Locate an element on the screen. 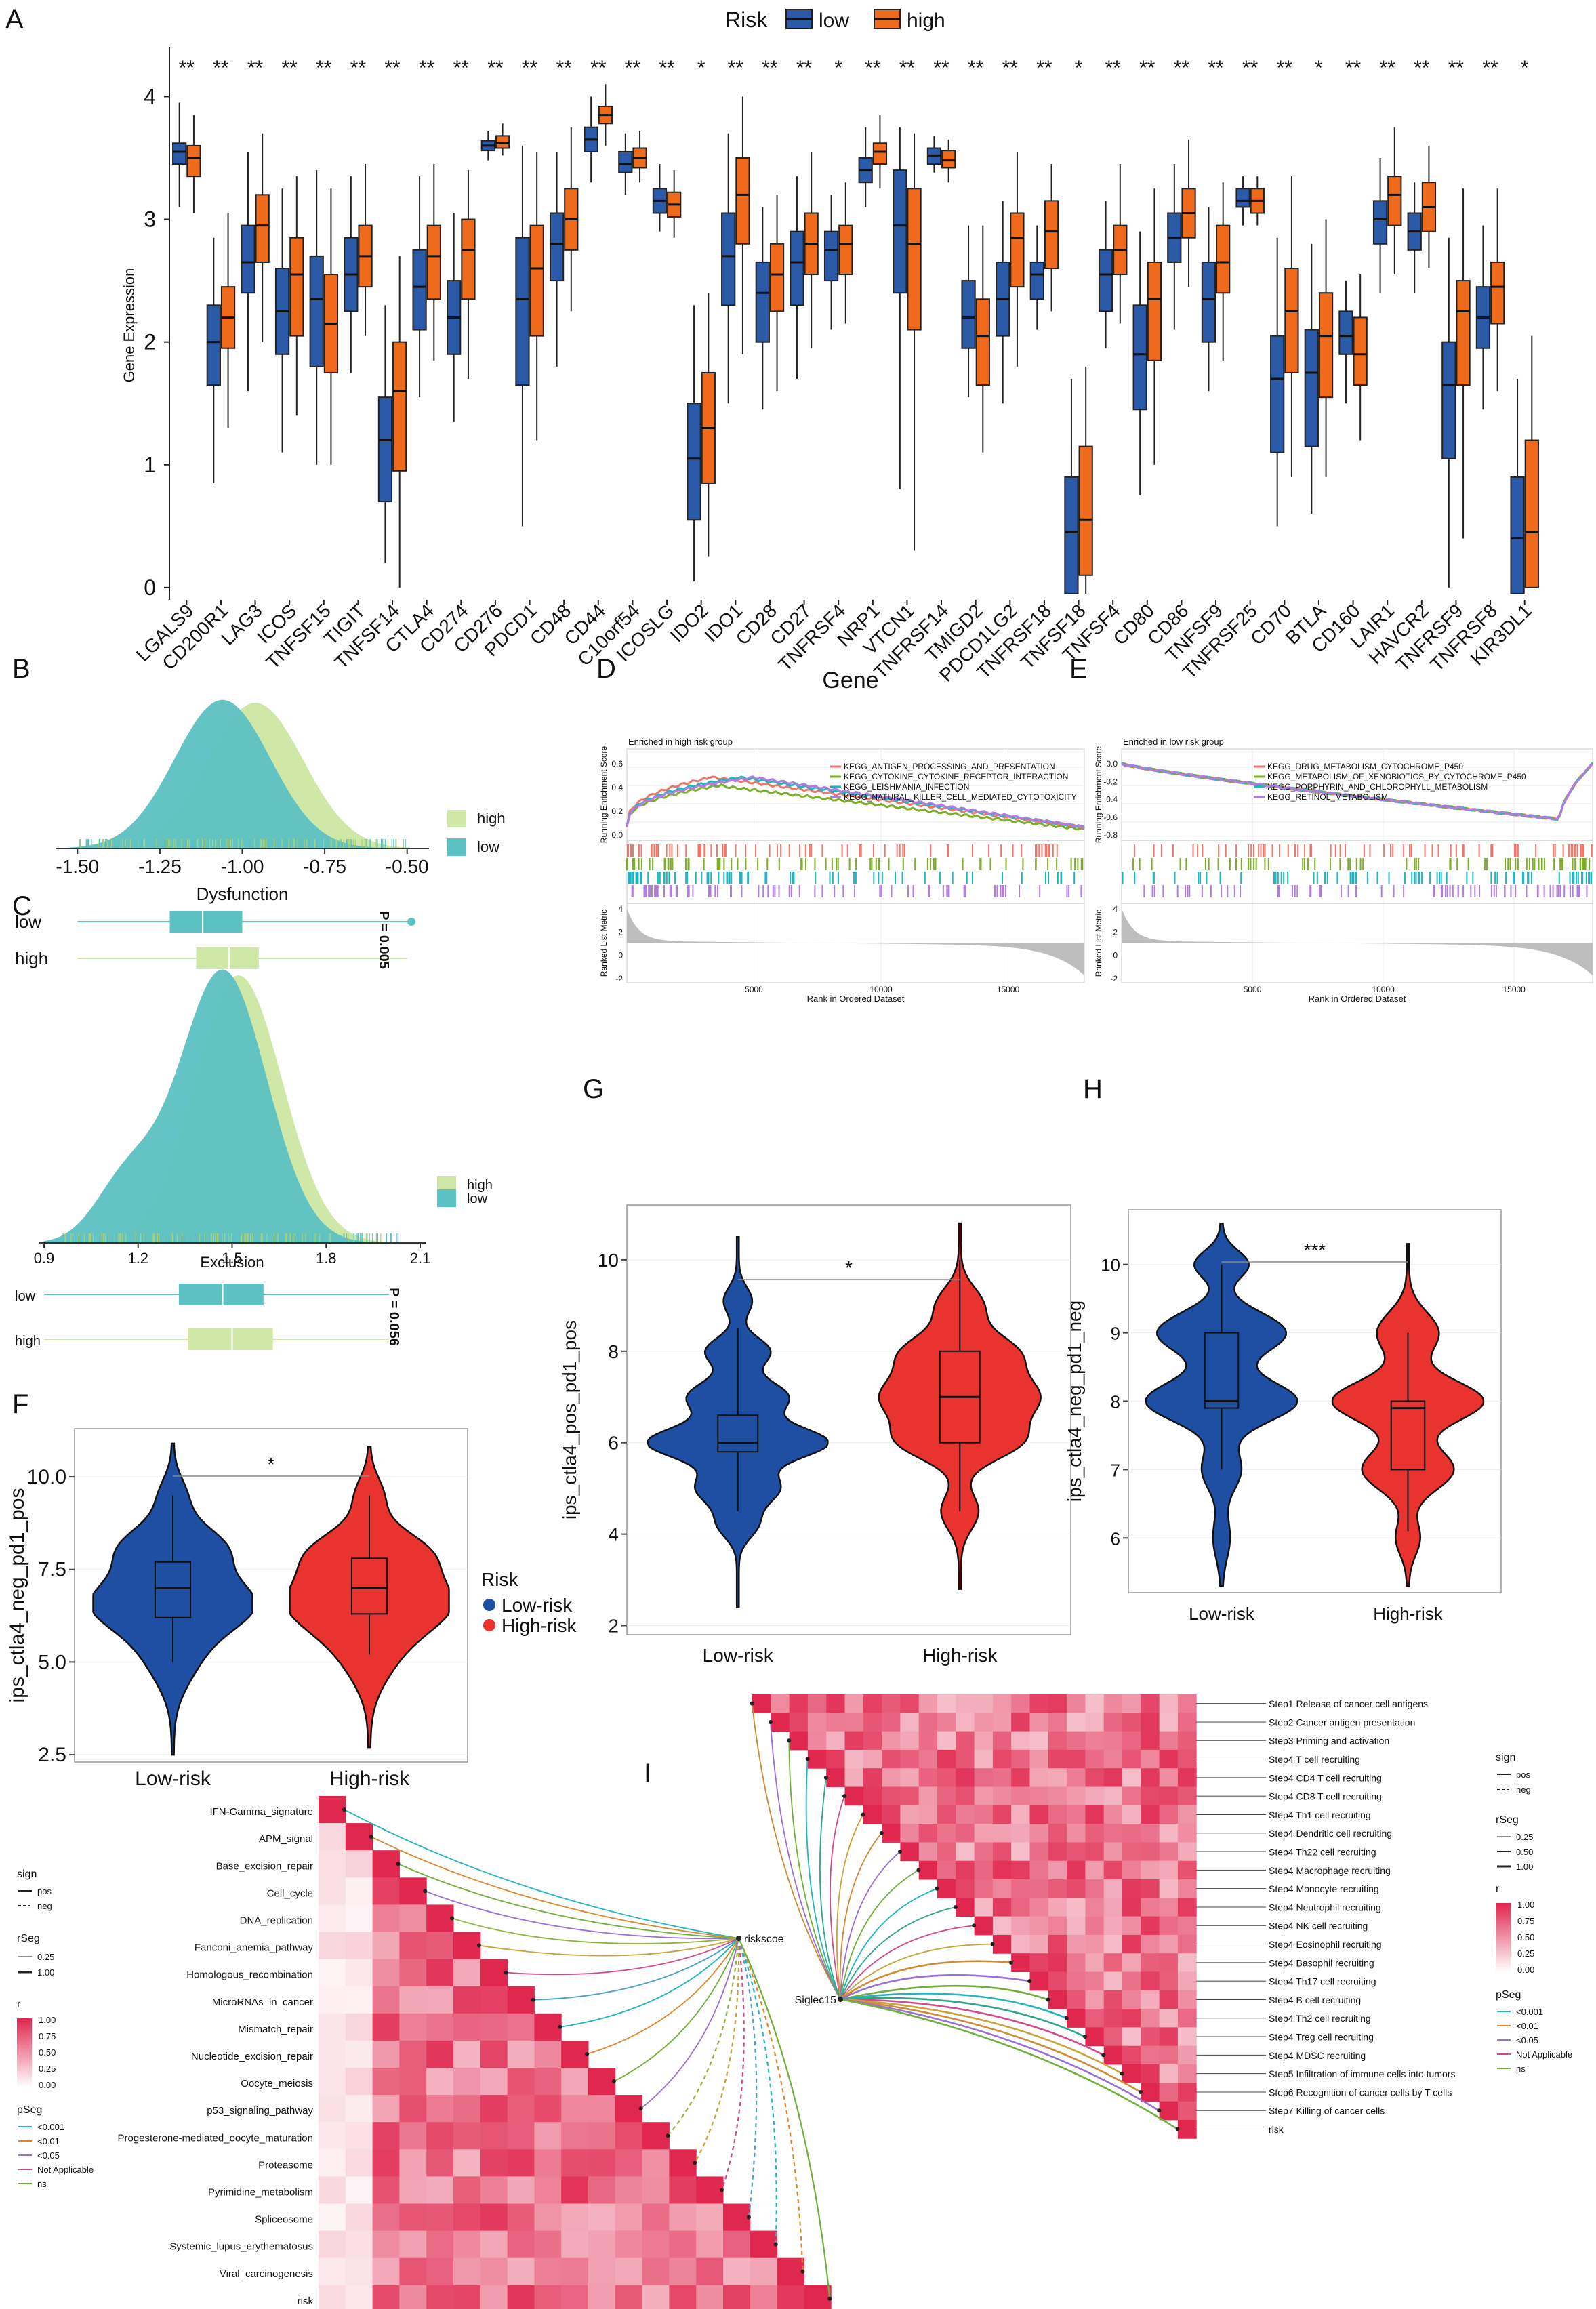  box-high-KIR3DL1 is located at coordinates (1531, 513).